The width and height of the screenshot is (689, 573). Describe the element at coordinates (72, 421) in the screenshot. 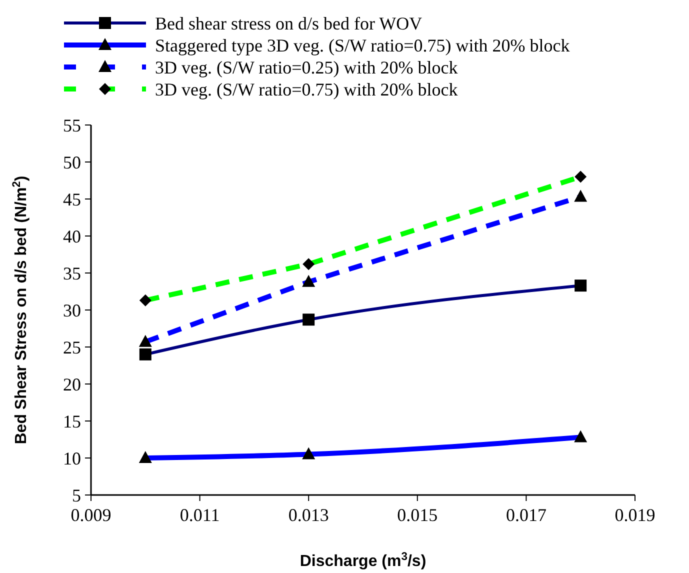

I see `y-tick-label: 15` at that location.